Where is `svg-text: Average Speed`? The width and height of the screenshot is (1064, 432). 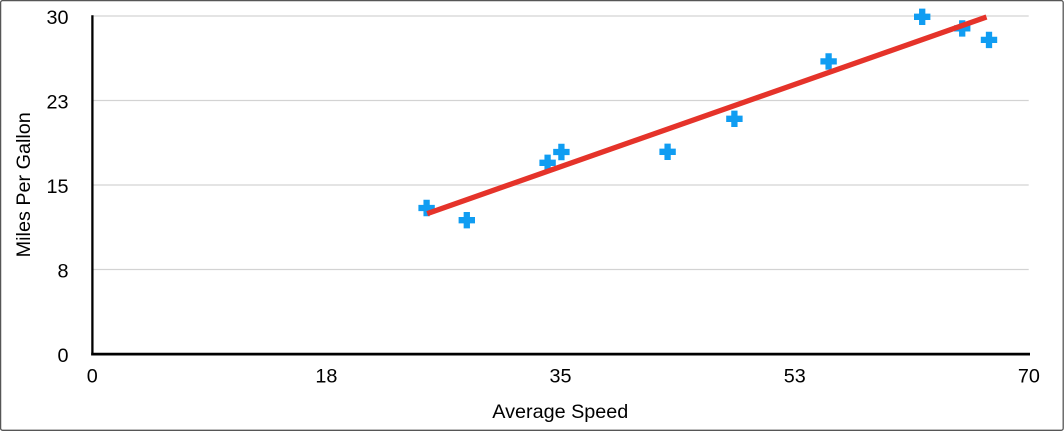
svg-text: Average Speed is located at coordinates (560, 412).